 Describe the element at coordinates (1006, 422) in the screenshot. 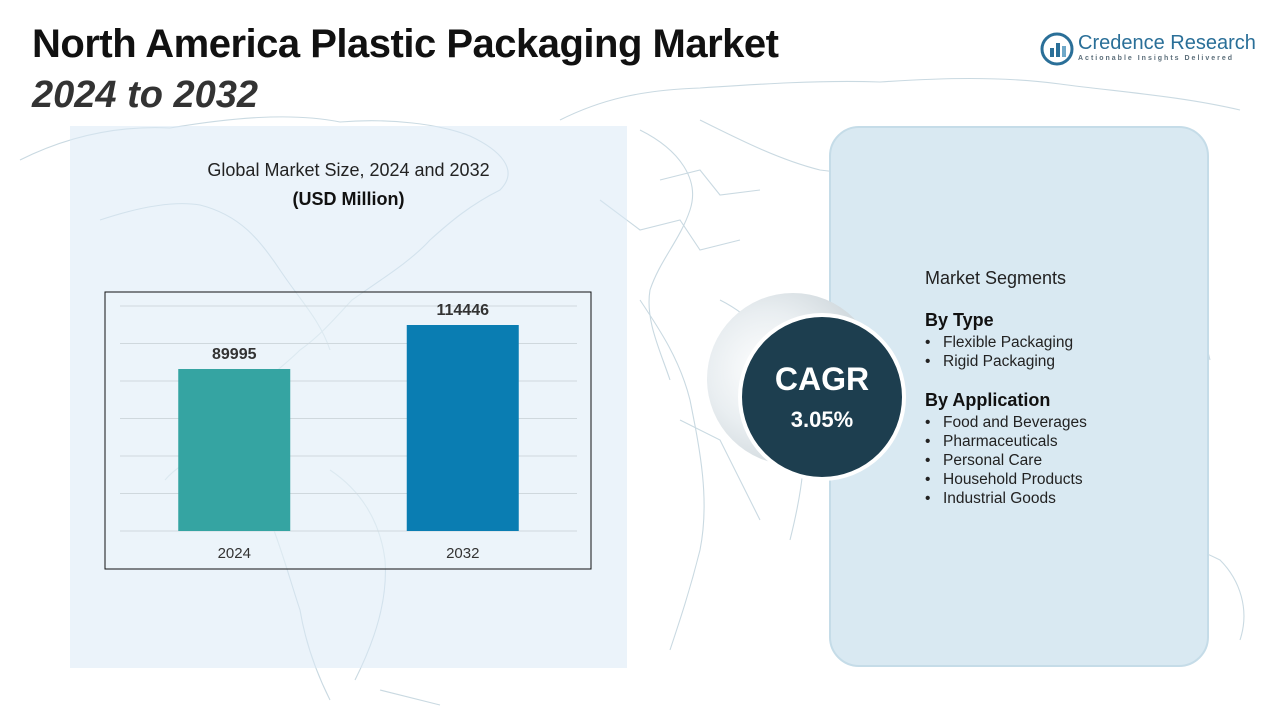

I see `segment-item: Food and Beverages` at that location.